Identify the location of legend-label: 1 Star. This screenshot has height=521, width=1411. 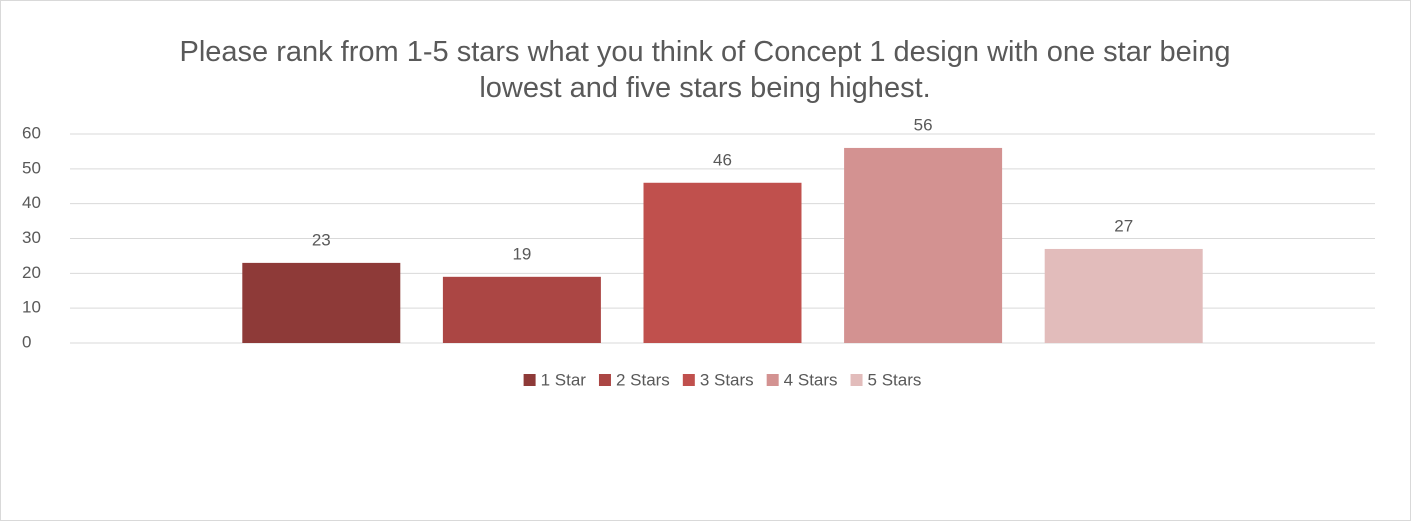
(564, 379).